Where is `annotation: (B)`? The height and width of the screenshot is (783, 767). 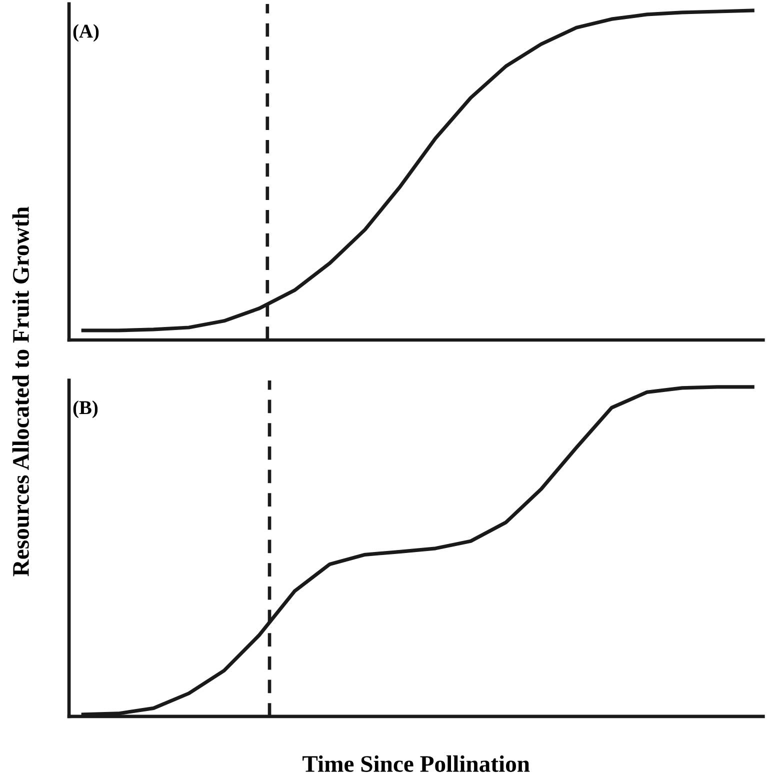 annotation: (B) is located at coordinates (85, 409).